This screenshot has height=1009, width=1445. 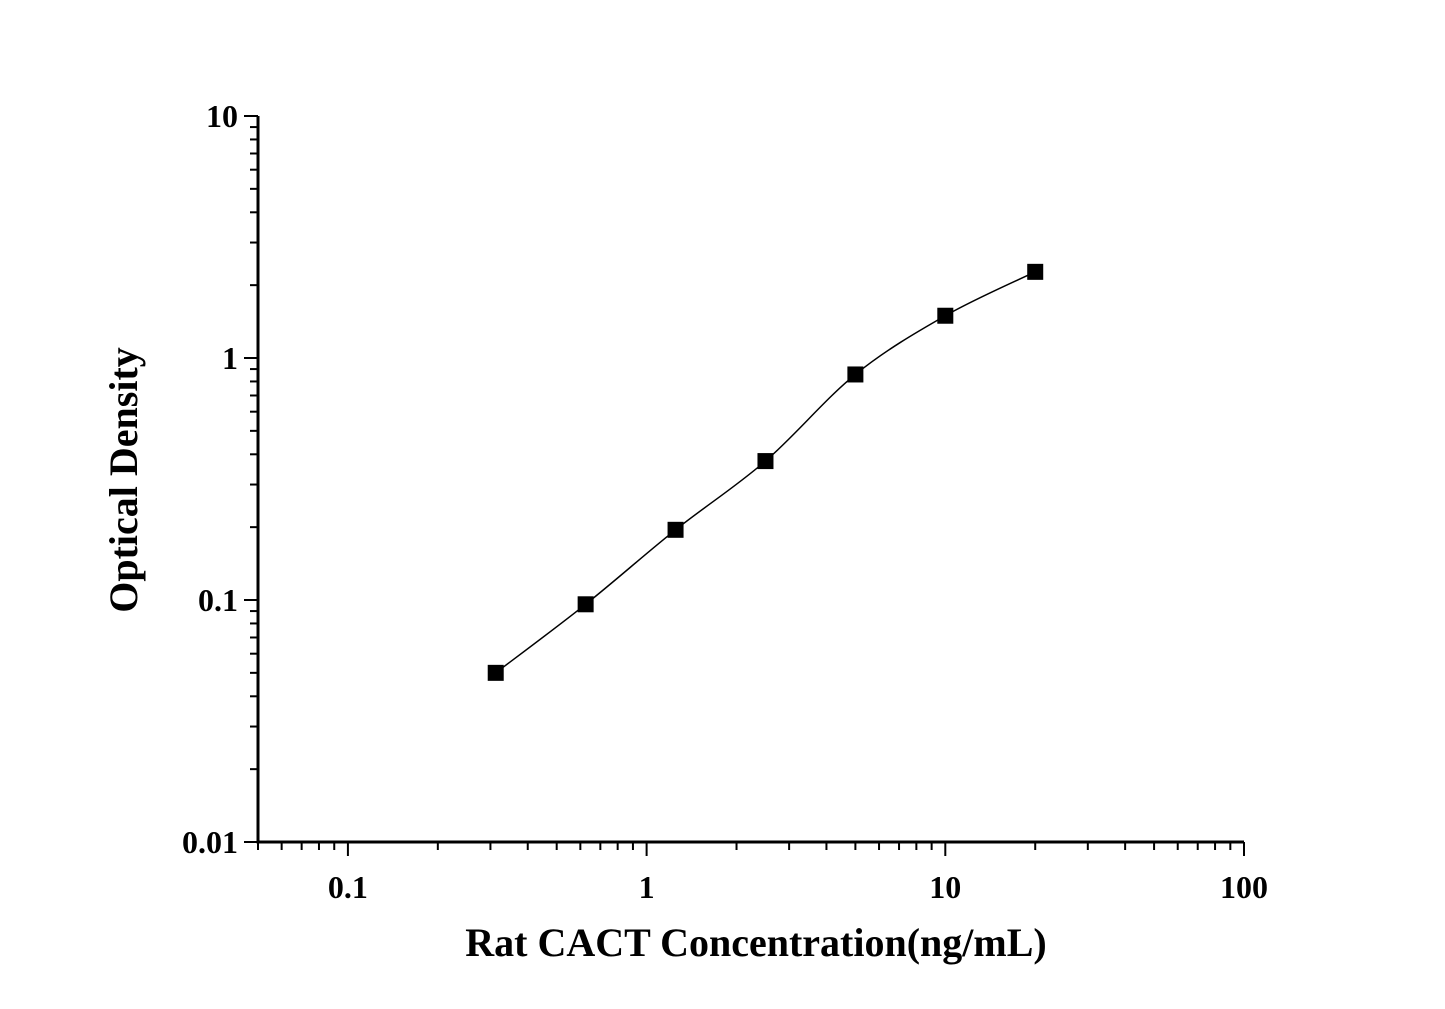 I want to click on fit-curve, so click(x=765, y=472).